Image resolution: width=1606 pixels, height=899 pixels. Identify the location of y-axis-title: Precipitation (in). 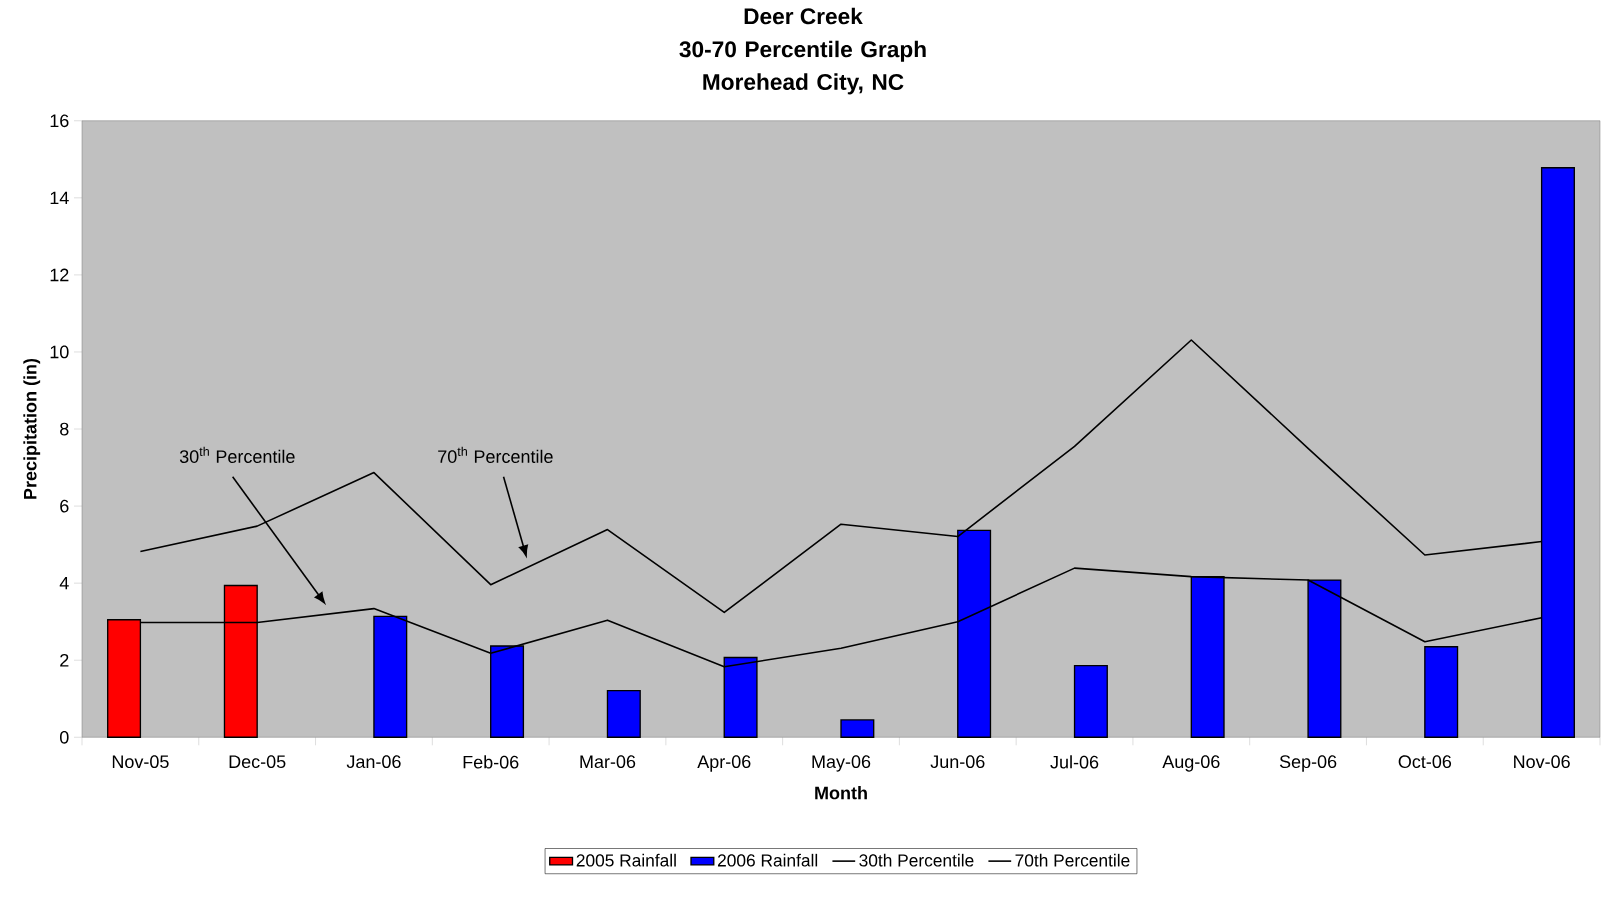
(32, 428).